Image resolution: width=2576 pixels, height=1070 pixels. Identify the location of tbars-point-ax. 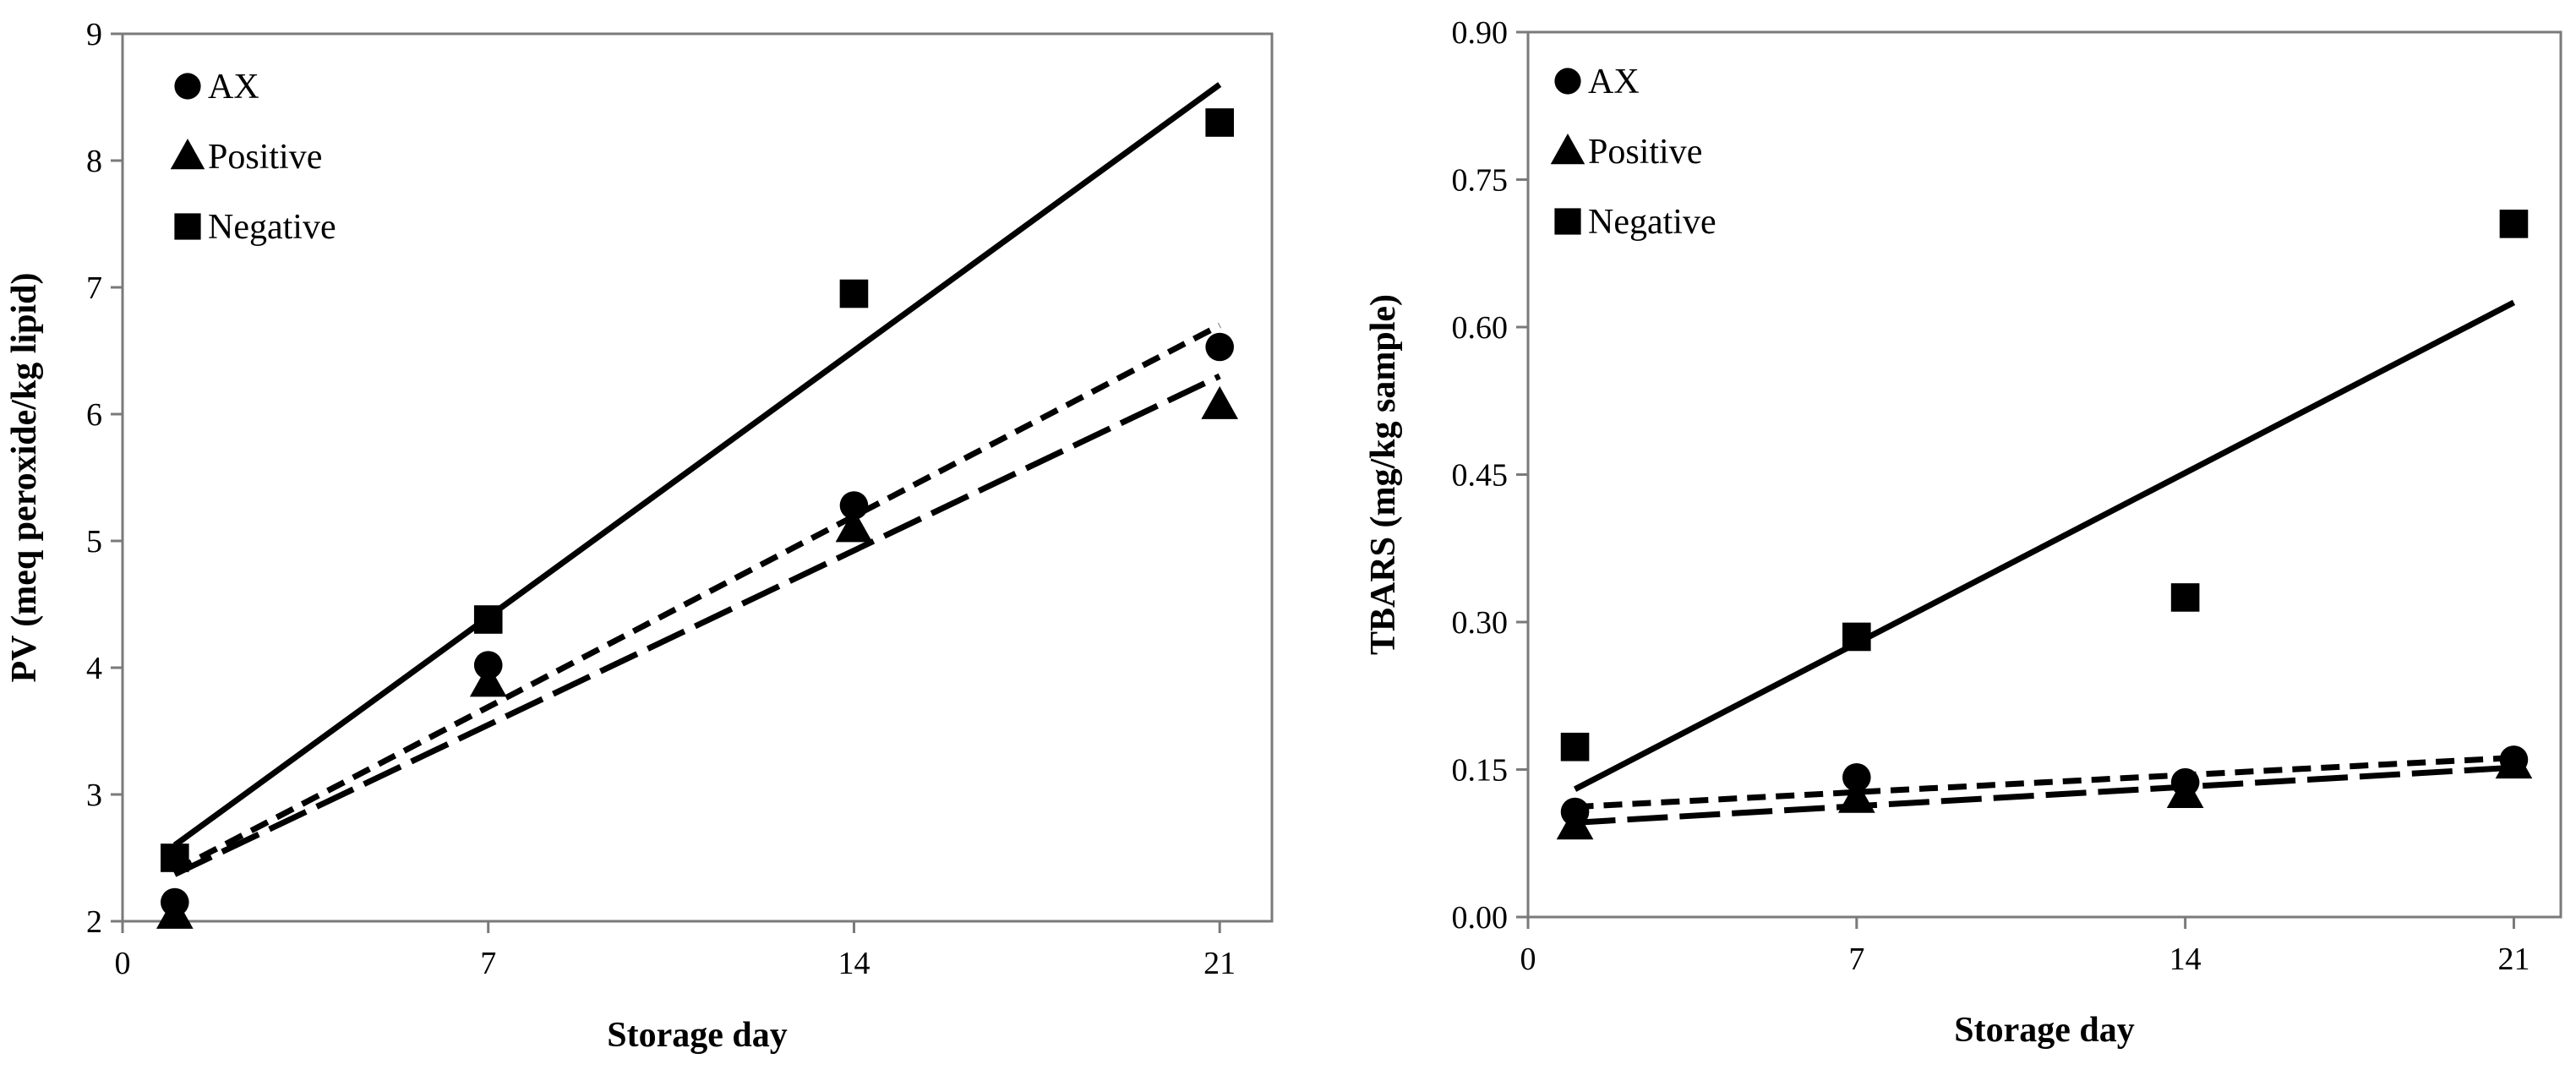
(1856, 777).